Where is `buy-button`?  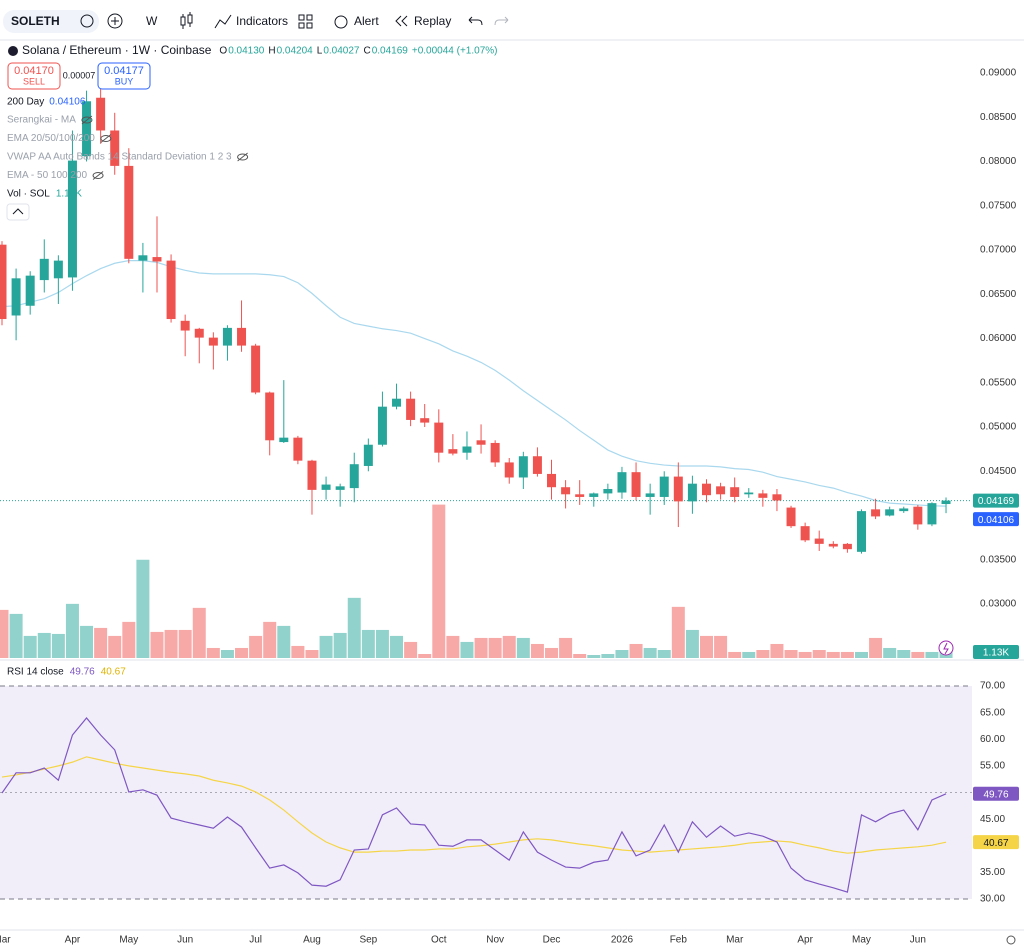 buy-button is located at coordinates (124, 76).